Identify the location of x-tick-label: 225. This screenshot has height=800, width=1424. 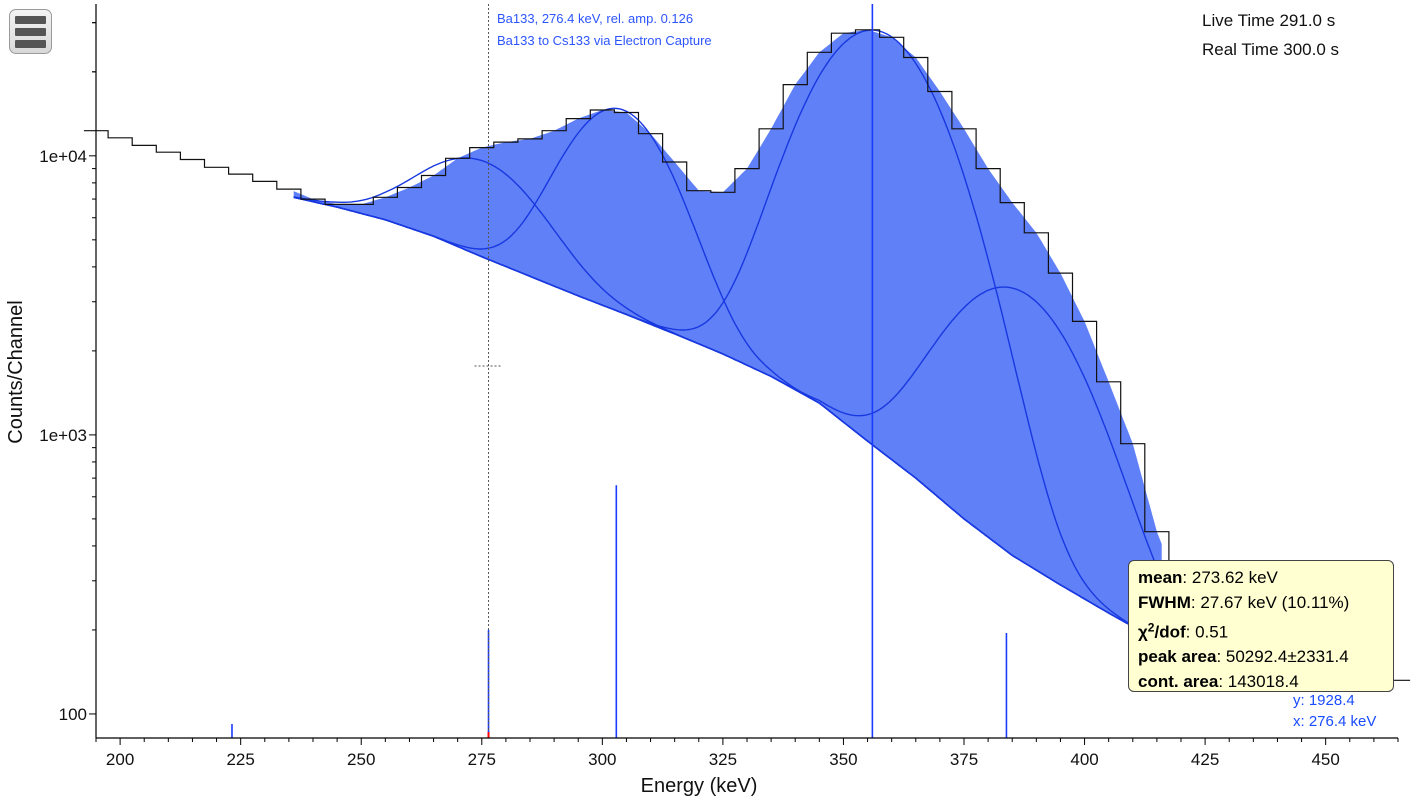
(240, 759).